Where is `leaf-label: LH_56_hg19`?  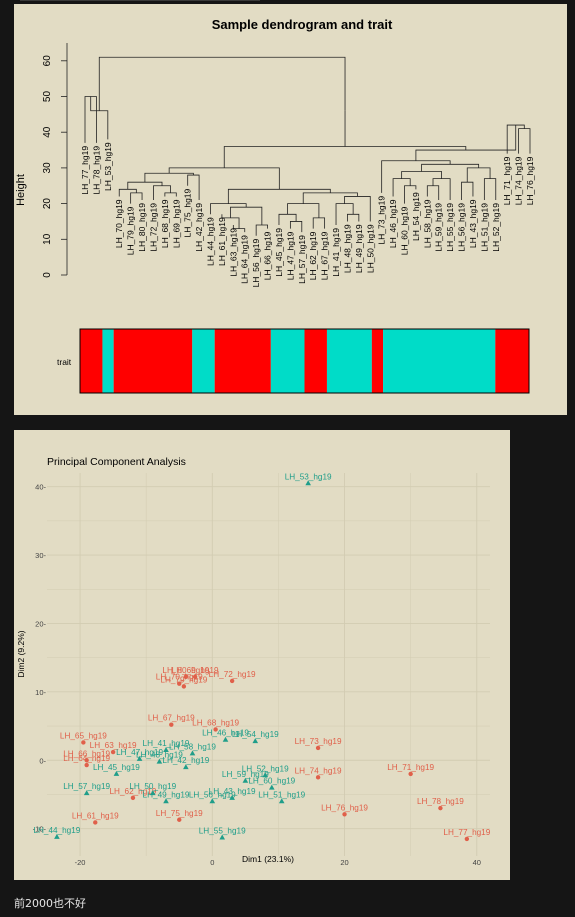
leaf-label: LH_56_hg19 is located at coordinates (256, 262).